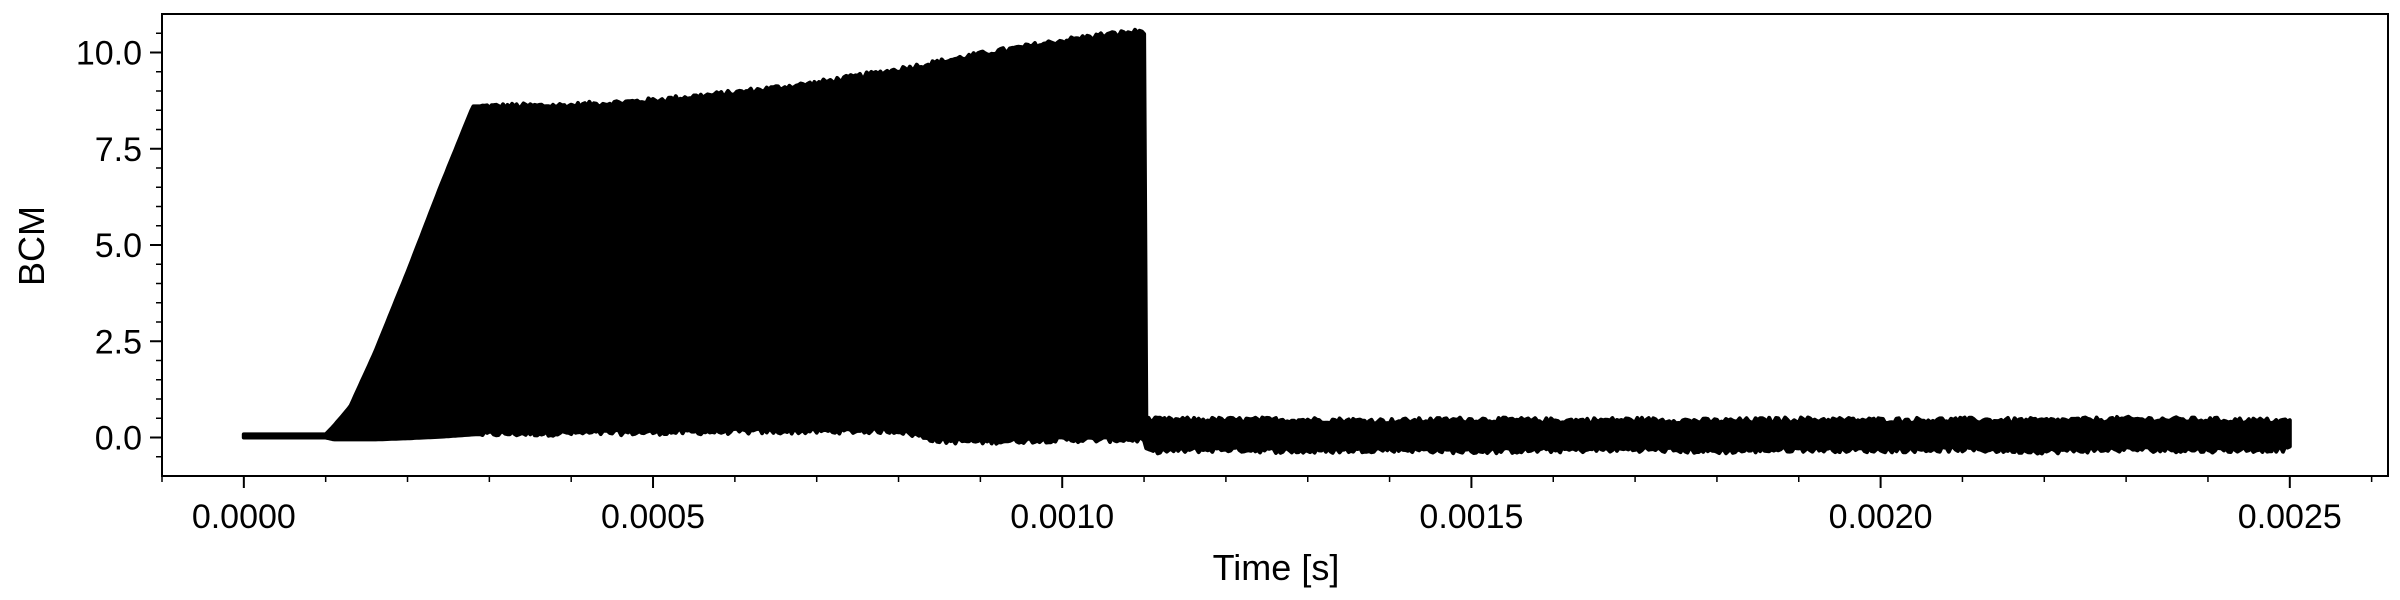 Image resolution: width=2400 pixels, height=600 pixels. What do you see at coordinates (109, 54) in the screenshot?
I see `y-tick-label: 10.0` at bounding box center [109, 54].